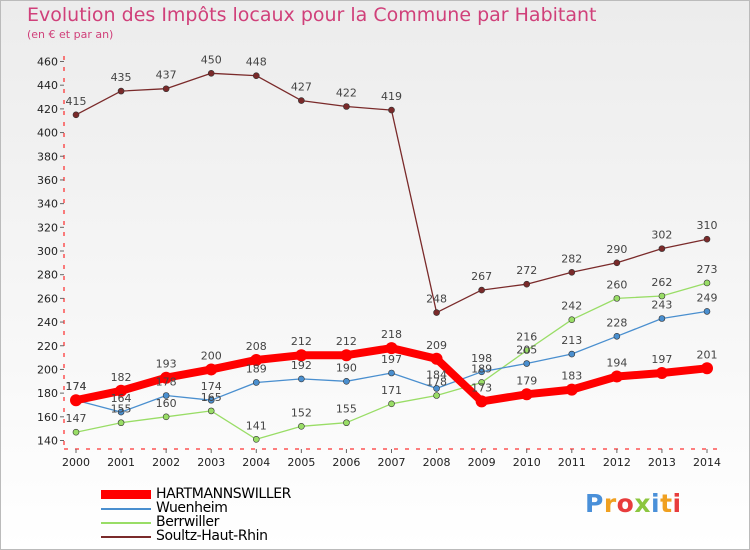 The height and width of the screenshot is (550, 750). Describe the element at coordinates (482, 462) in the screenshot. I see `x-tick-label: 2009` at that location.